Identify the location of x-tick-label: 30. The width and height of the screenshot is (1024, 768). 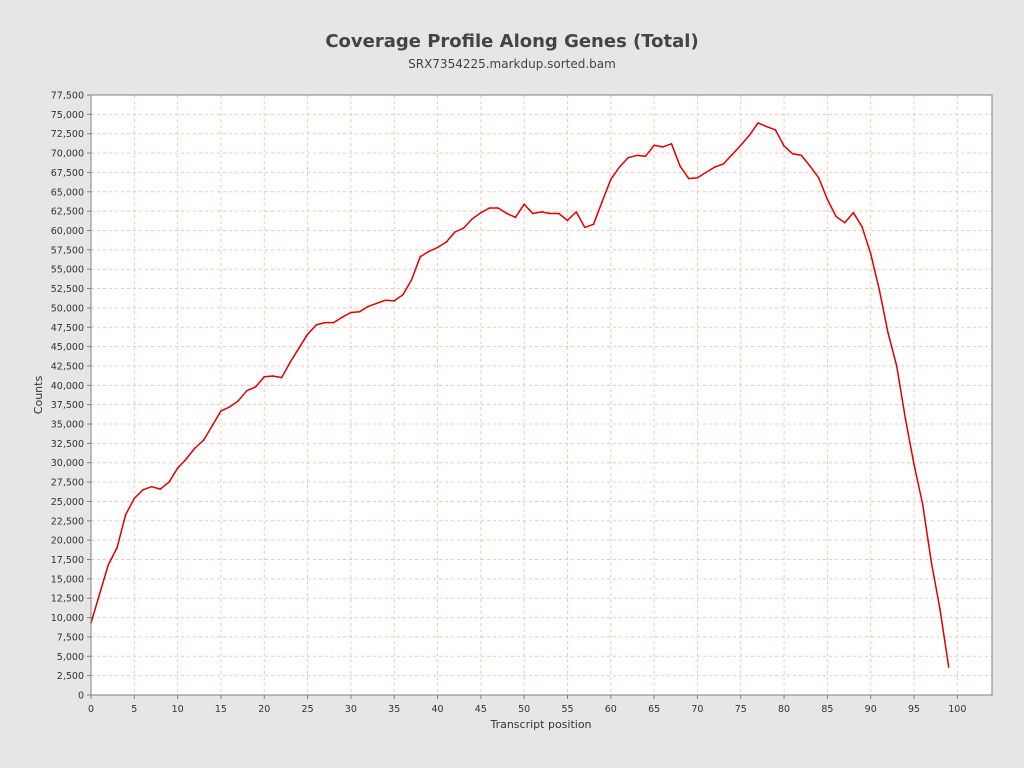
(351, 709).